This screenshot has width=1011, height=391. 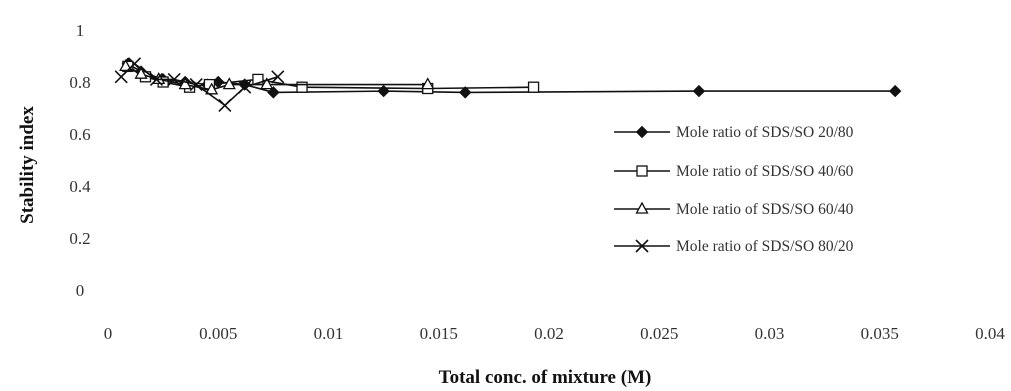 I want to click on y-axis-ticks: 0 0.2 0.4 0.6 0.8 1, so click(x=80, y=160).